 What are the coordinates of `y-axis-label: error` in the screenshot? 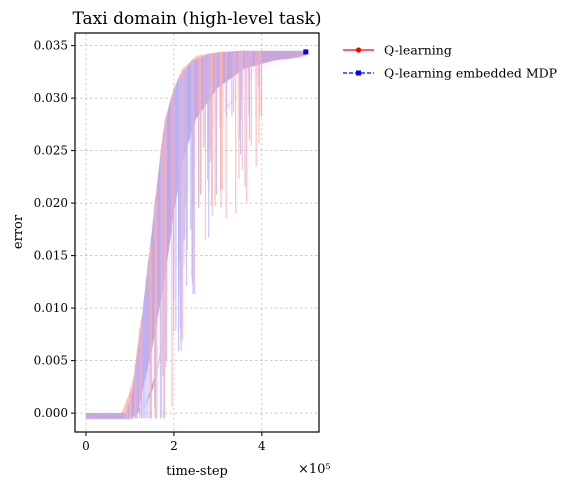 It's located at (18, 231).